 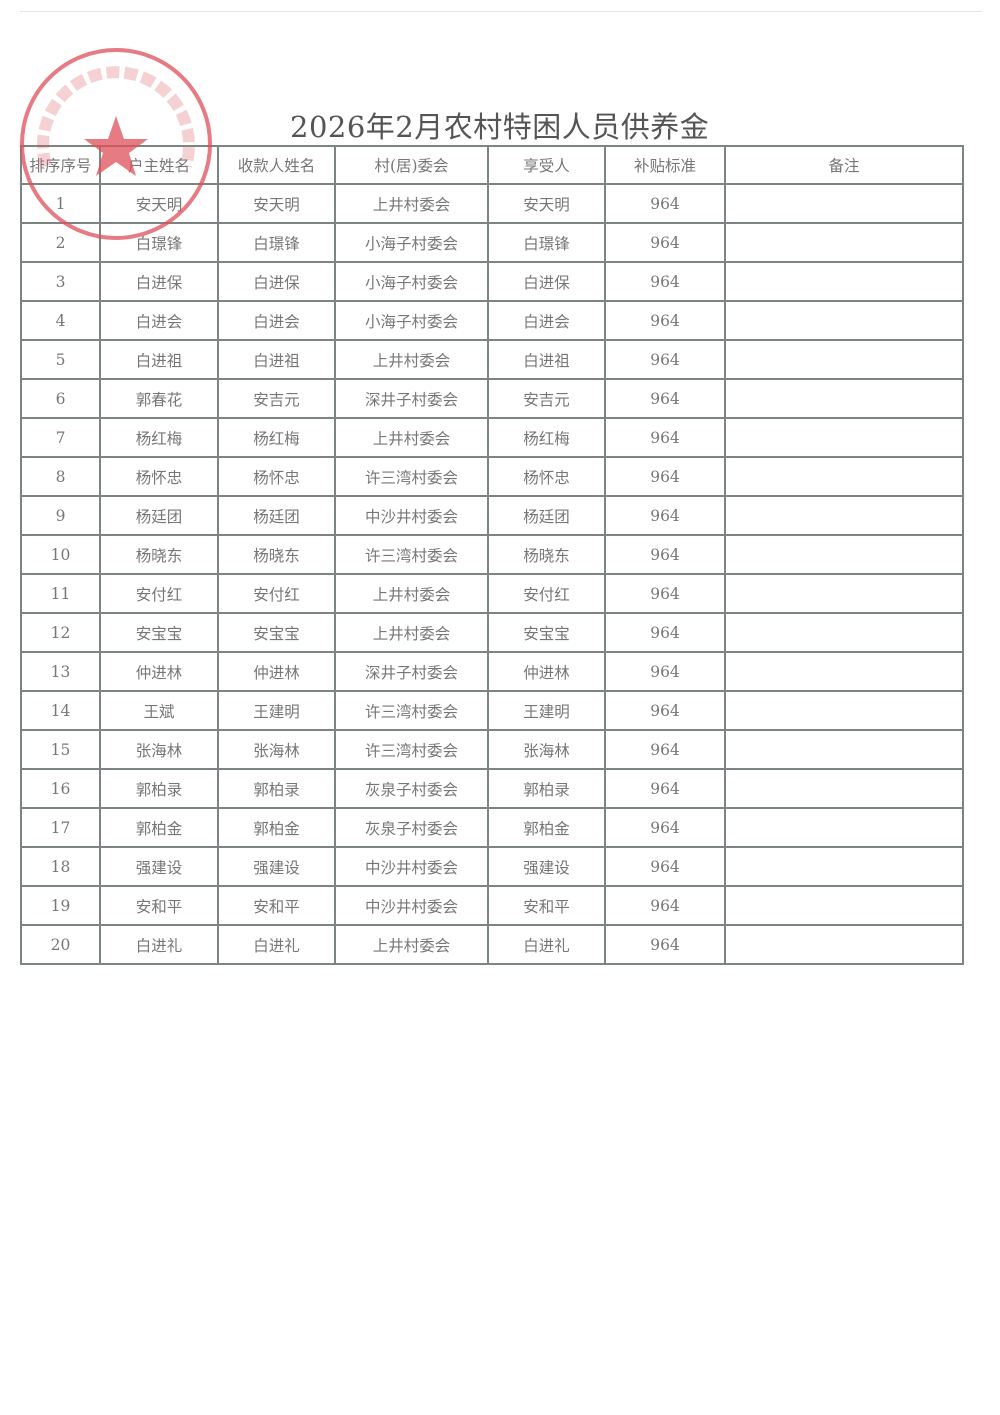 I want to click on cell-household-head: 白进礼, so click(x=159, y=944).